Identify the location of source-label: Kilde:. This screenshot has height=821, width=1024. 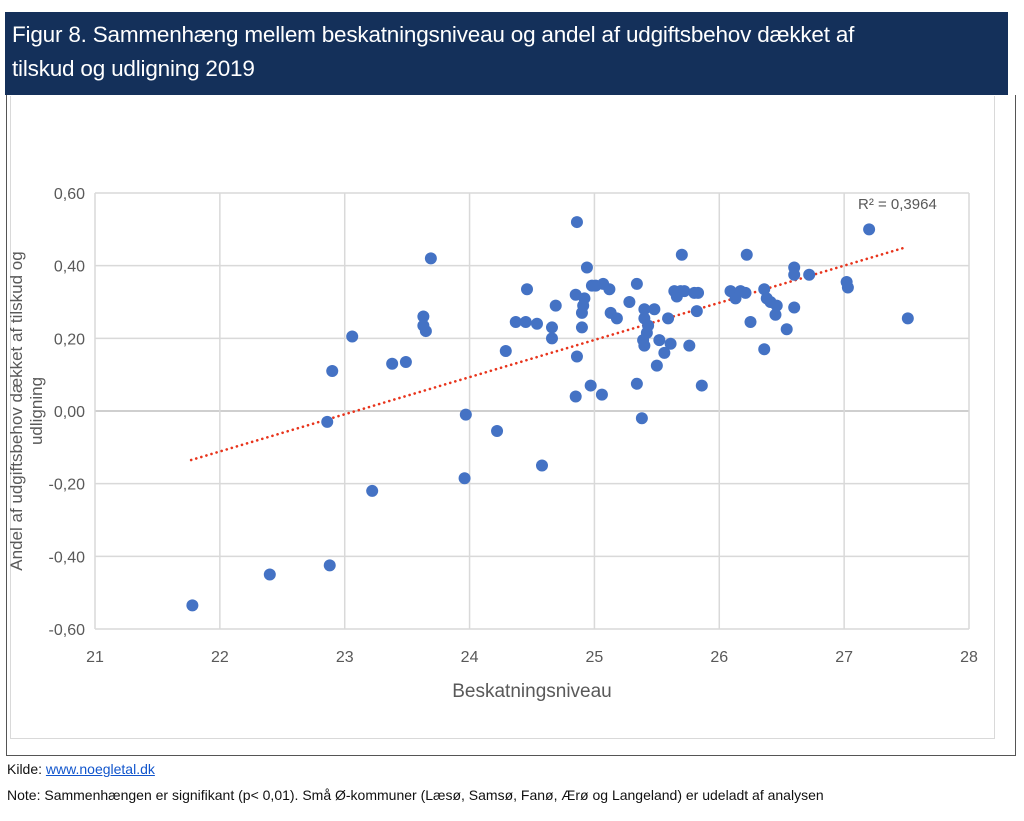
(26, 769).